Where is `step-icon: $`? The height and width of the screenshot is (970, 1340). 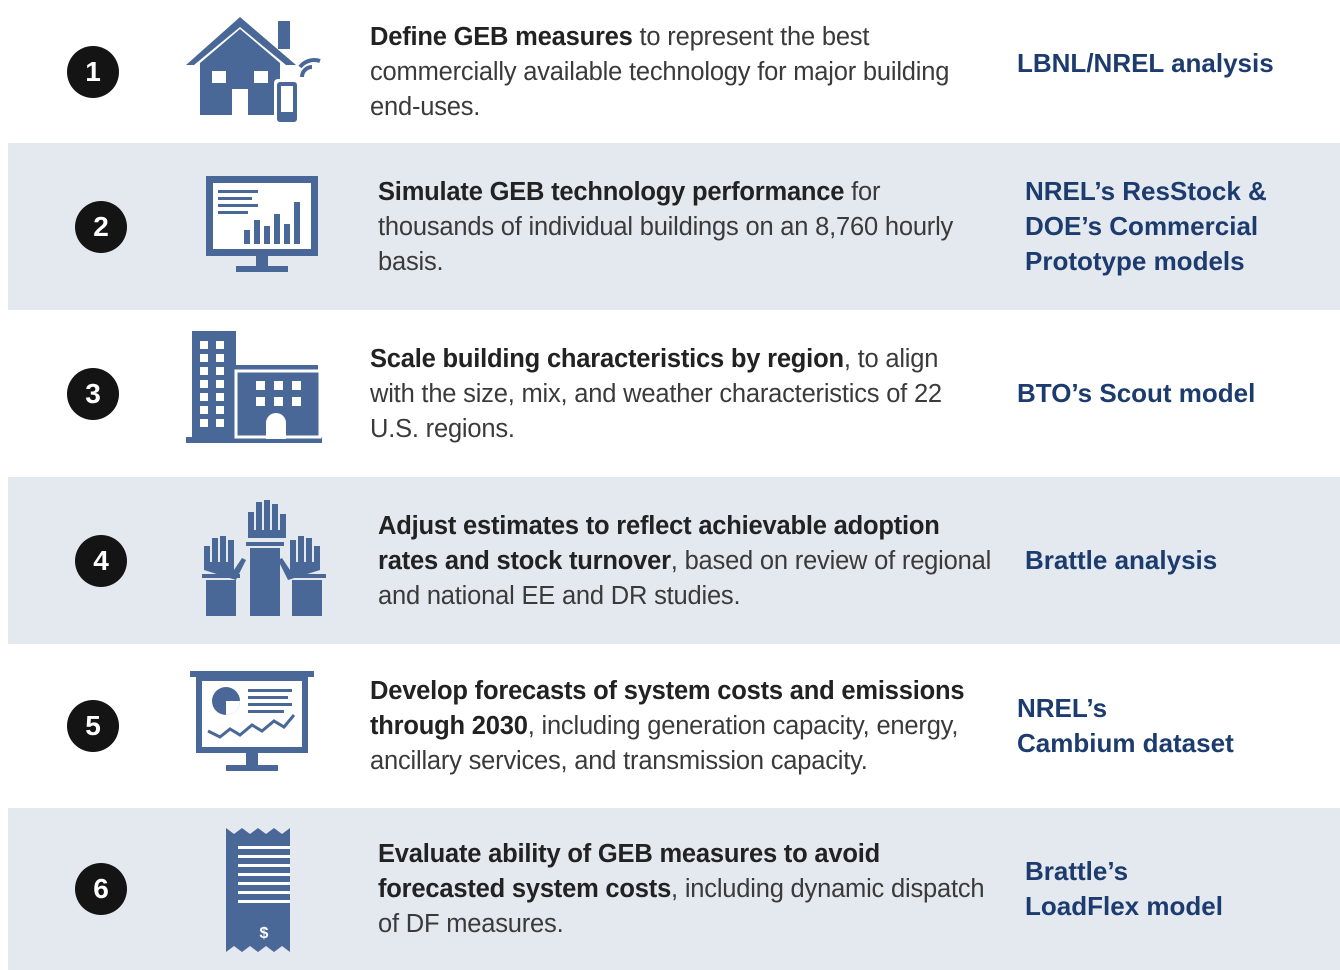 step-icon: $ is located at coordinates (258, 890).